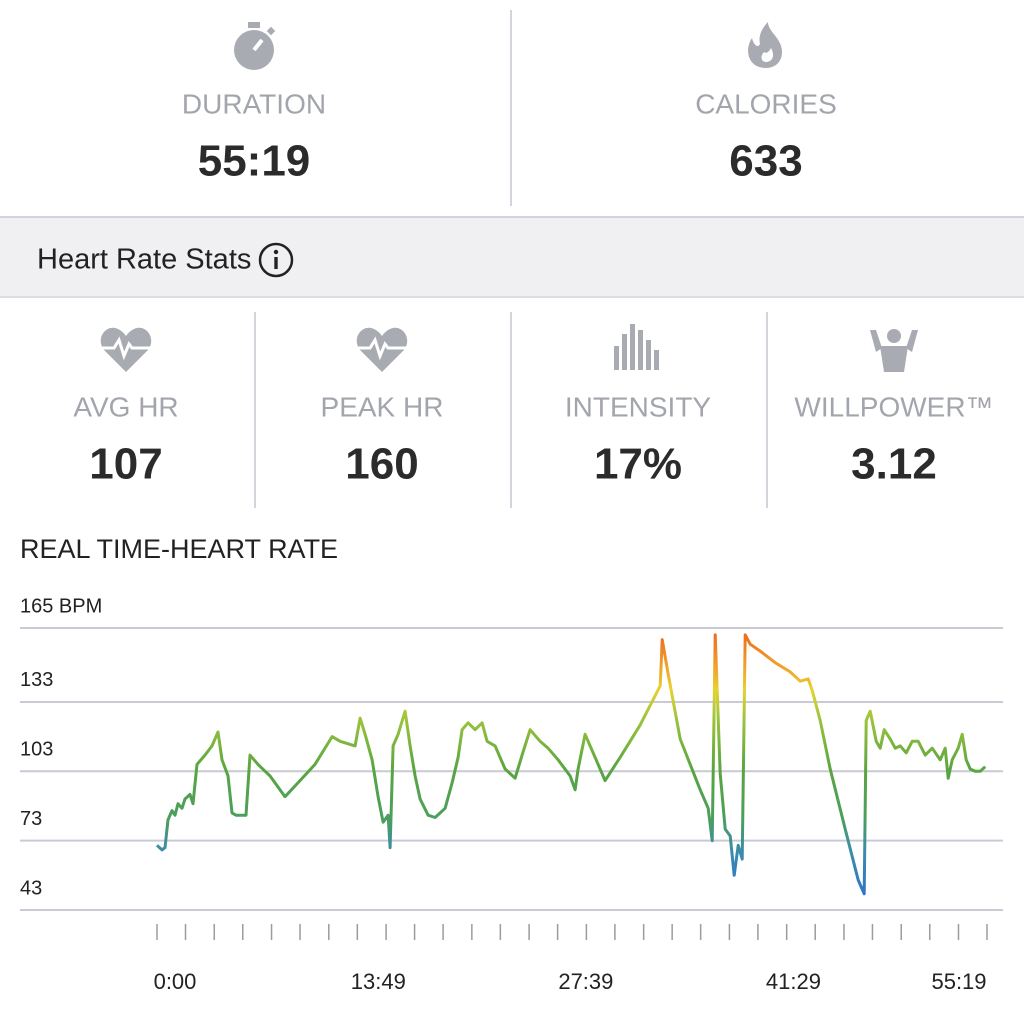 Image resolution: width=1024 pixels, height=1024 pixels. Describe the element at coordinates (179, 549) in the screenshot. I see `chart-title: REAL TIME-HEART RATE` at that location.